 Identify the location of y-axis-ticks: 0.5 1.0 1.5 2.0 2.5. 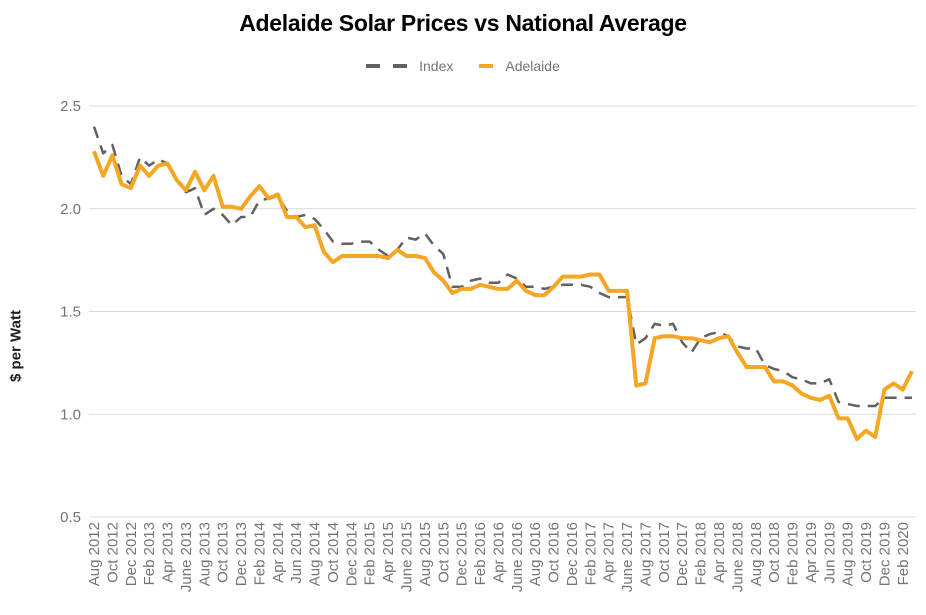
(70, 312).